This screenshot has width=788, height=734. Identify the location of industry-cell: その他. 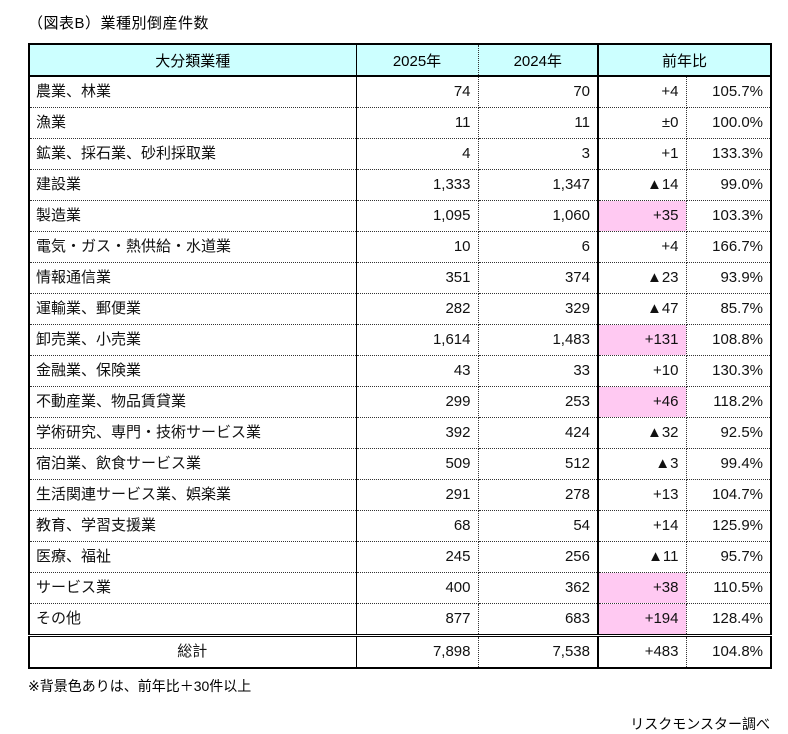
(193, 619).